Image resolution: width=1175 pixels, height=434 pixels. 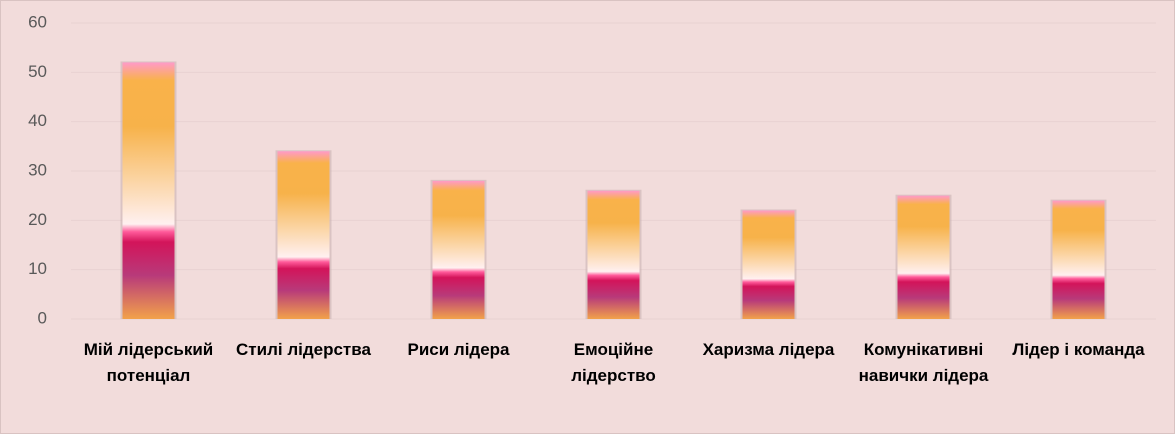 What do you see at coordinates (148, 362) in the screenshot?
I see `x-tick-label: Мій лідерський потенціал` at bounding box center [148, 362].